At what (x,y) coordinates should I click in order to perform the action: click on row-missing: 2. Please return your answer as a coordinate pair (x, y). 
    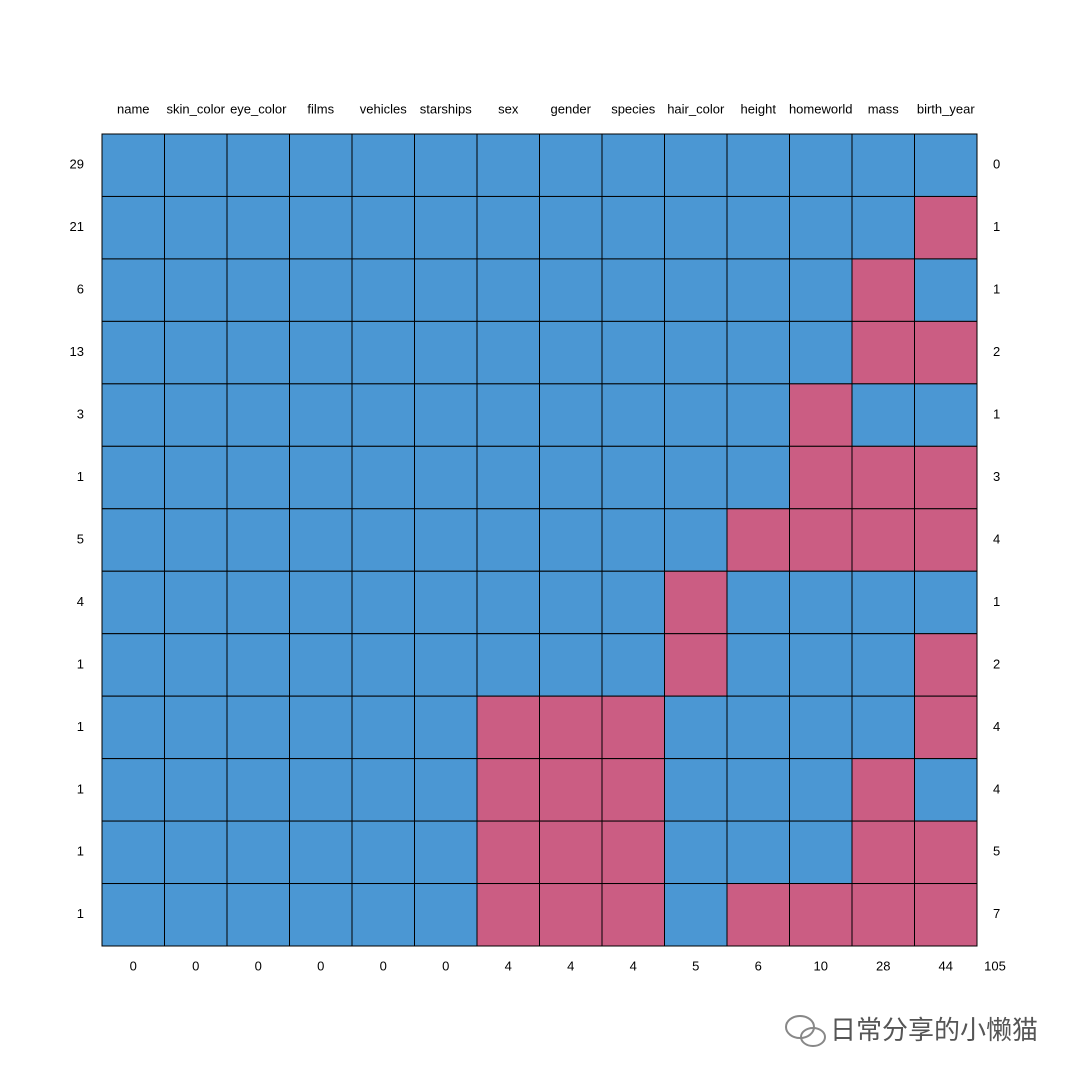
    Looking at the image, I should click on (996, 351).